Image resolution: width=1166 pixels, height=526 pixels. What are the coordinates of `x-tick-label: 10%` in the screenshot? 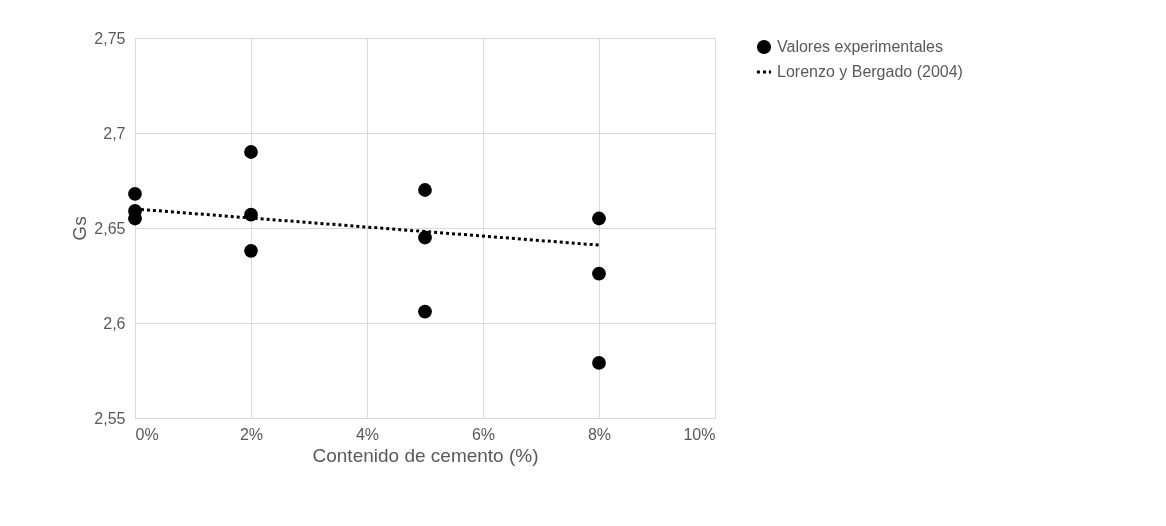 It's located at (699, 434).